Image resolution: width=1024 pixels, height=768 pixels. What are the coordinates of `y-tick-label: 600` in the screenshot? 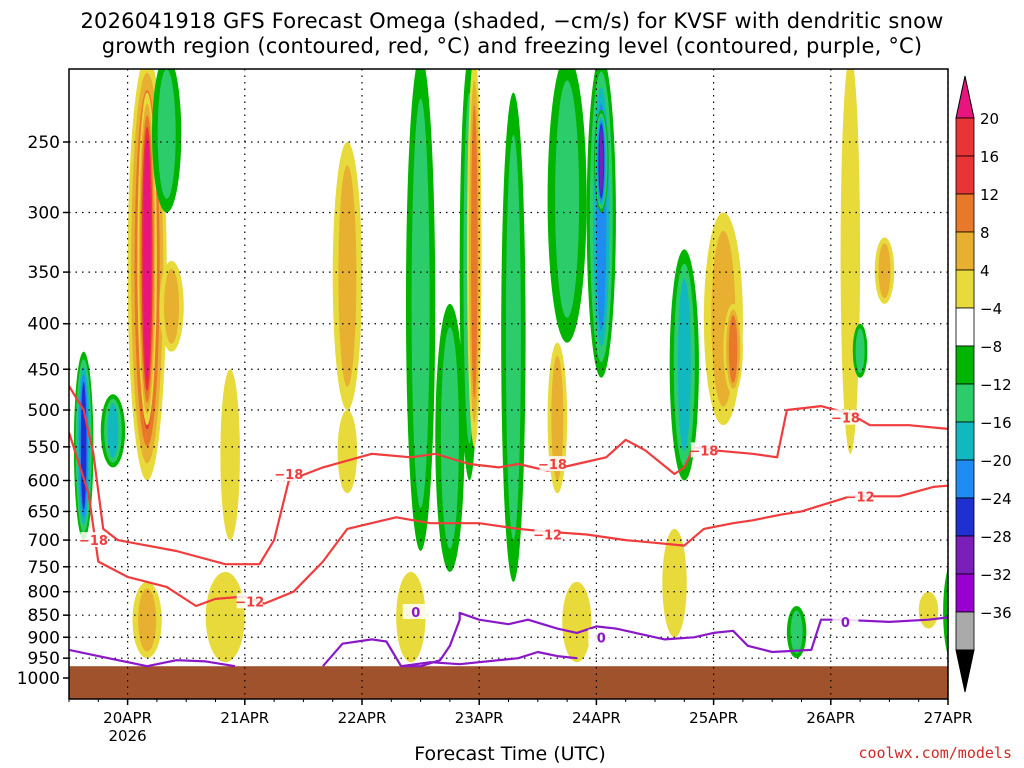 It's located at (44, 481).